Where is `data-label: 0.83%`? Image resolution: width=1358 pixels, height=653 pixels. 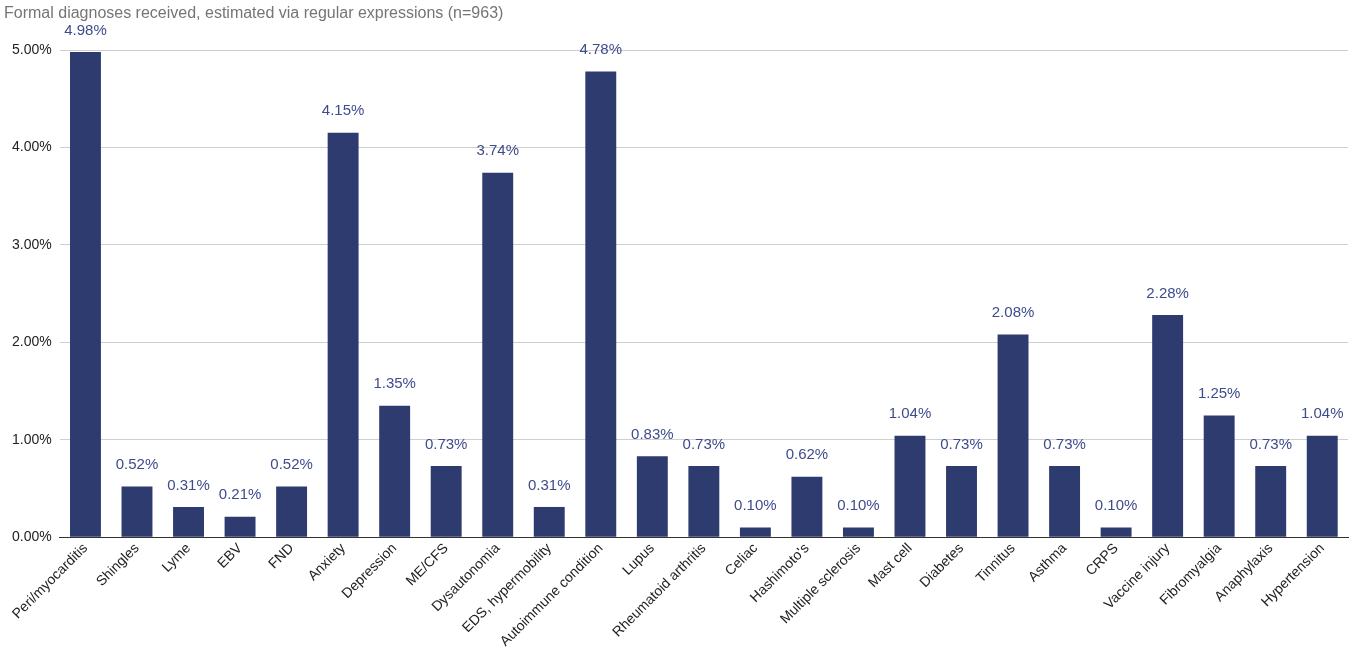 data-label: 0.83% is located at coordinates (652, 433).